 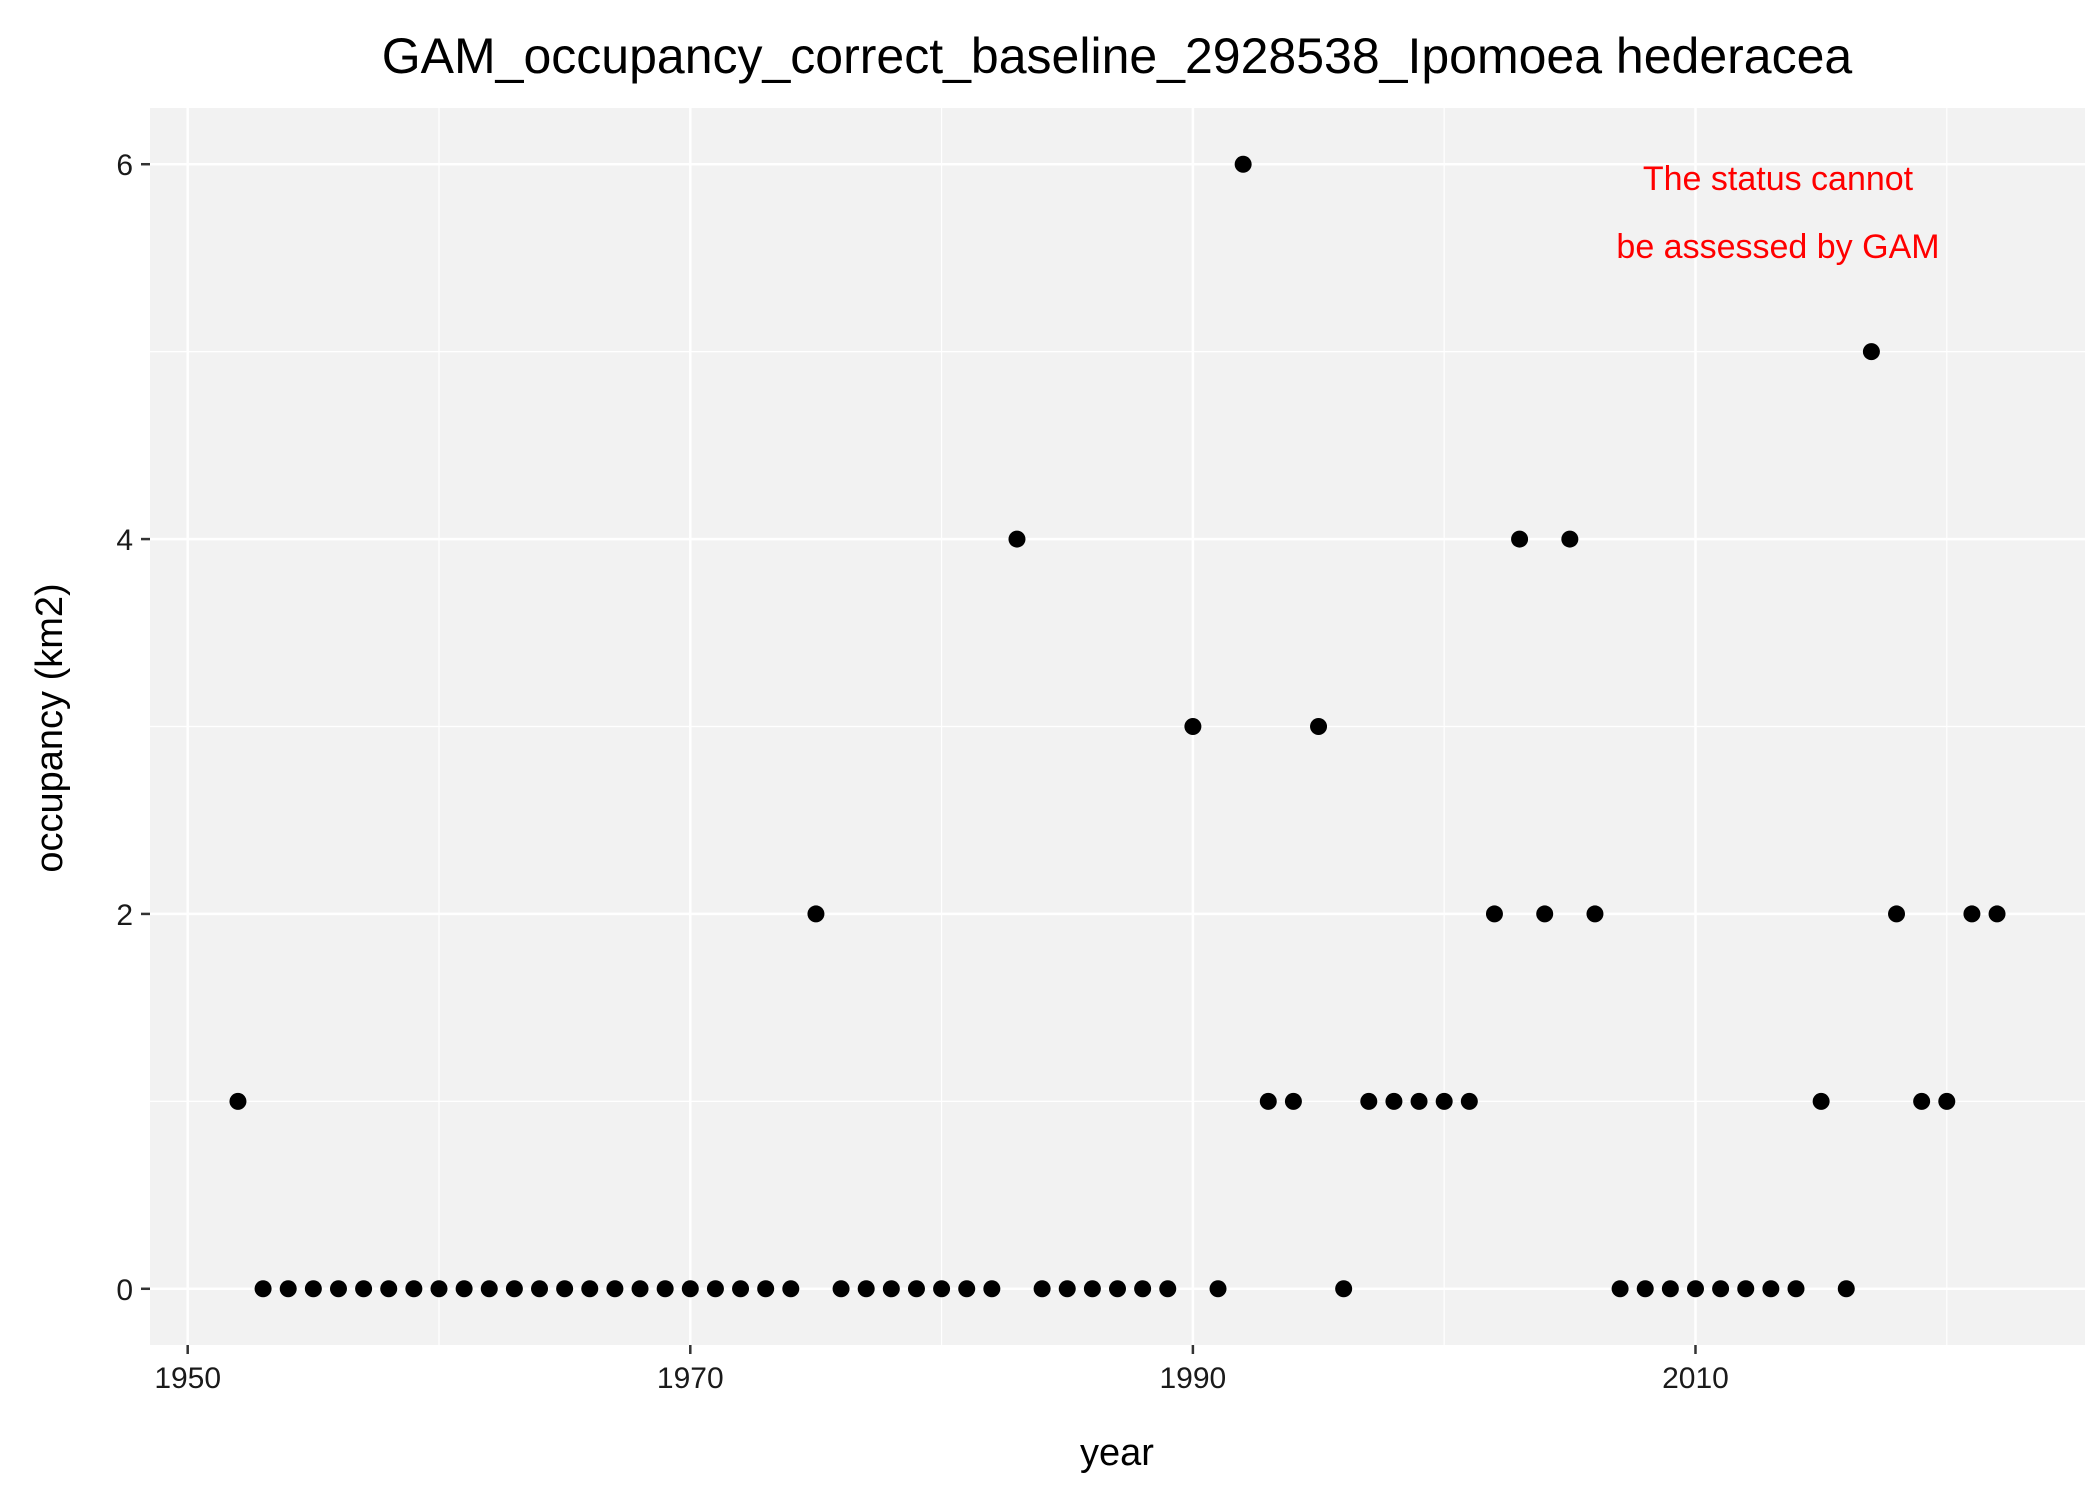 I want to click on x-tick-label: 1970, so click(x=690, y=1378).